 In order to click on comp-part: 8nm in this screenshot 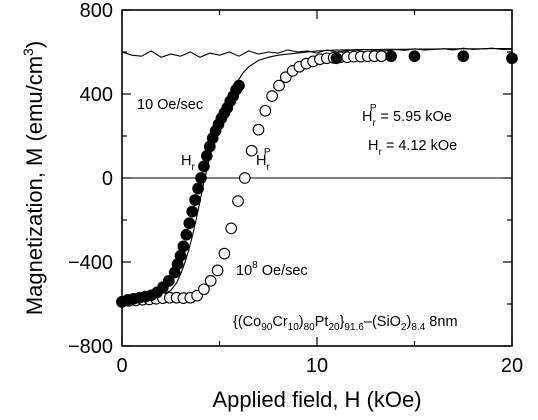, I will do `click(441, 322)`.